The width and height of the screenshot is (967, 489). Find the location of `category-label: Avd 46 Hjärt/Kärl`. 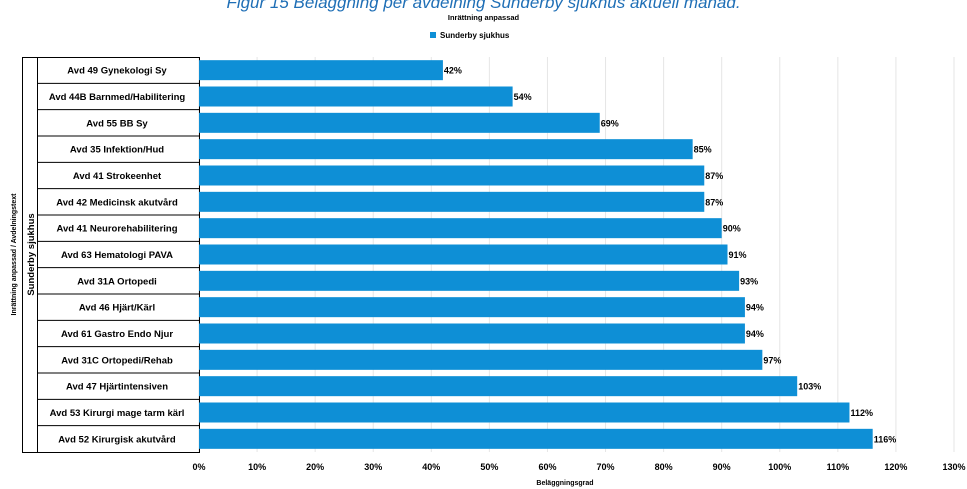

category-label: Avd 46 Hjärt/Kärl is located at coordinates (117, 308).